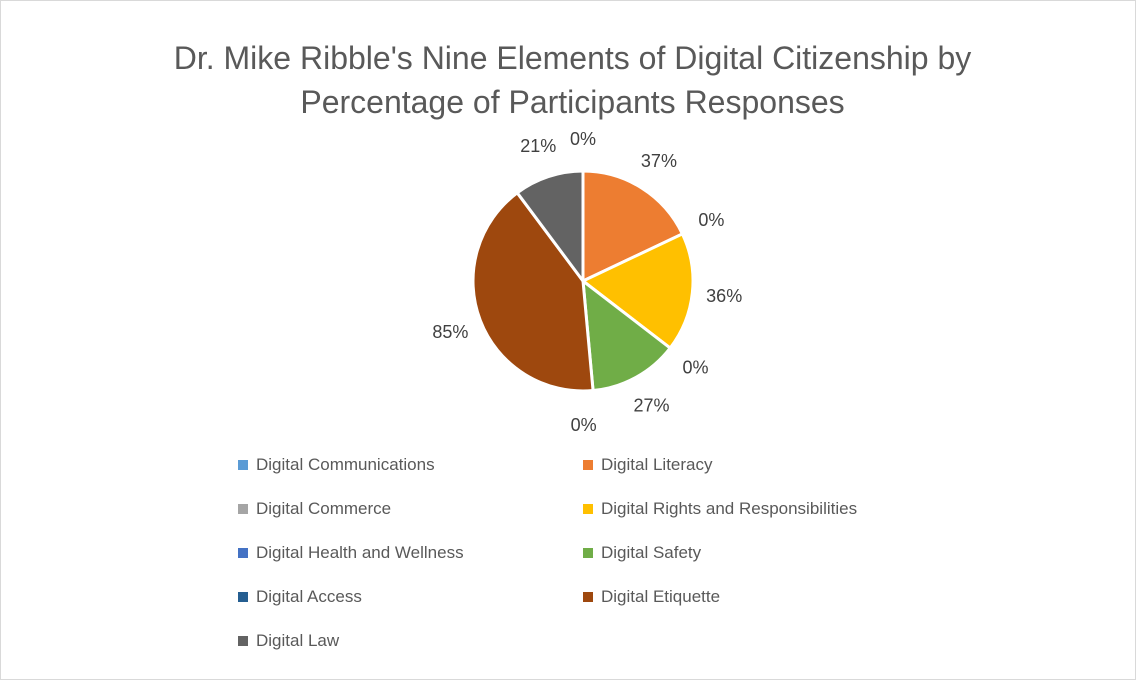 The width and height of the screenshot is (1145, 680). What do you see at coordinates (309, 596) in the screenshot?
I see `legend-label: Digital Access` at bounding box center [309, 596].